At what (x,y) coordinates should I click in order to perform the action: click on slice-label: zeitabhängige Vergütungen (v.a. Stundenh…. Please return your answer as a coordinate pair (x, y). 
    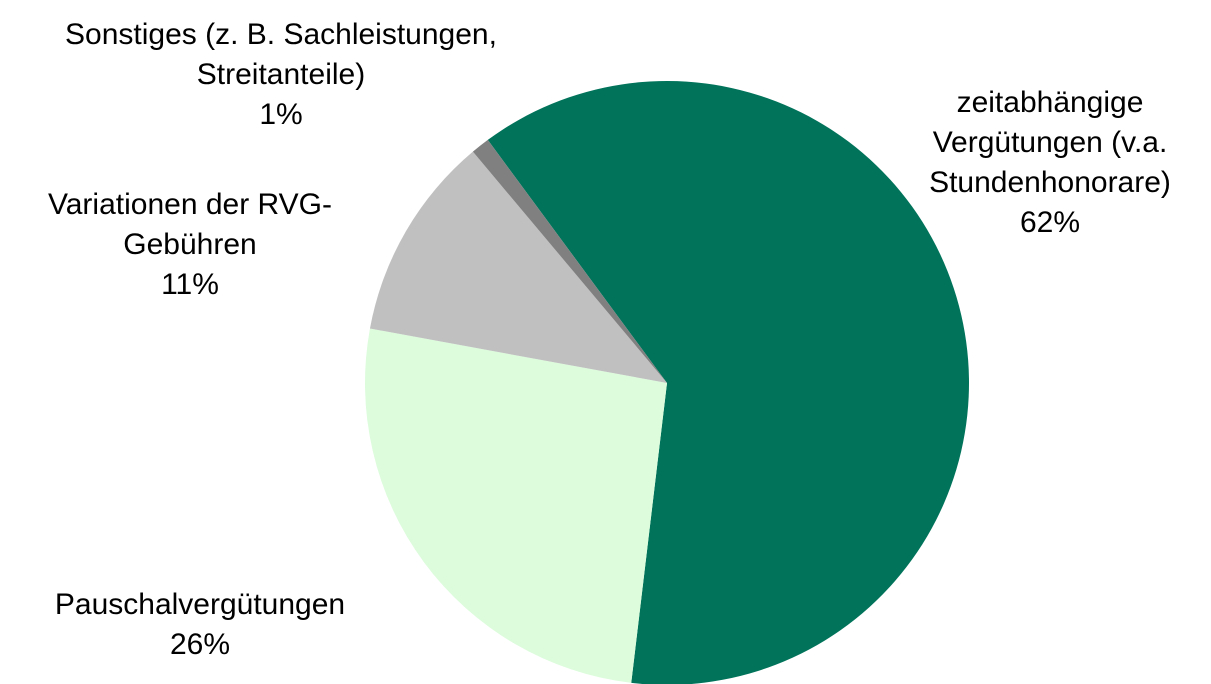
    Looking at the image, I should click on (1050, 163).